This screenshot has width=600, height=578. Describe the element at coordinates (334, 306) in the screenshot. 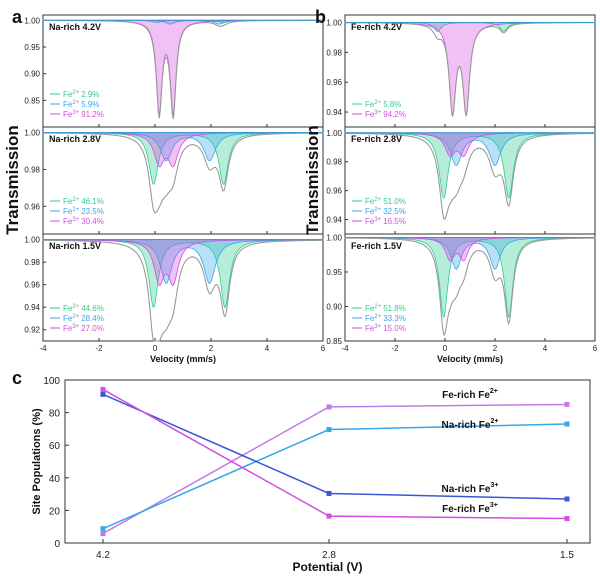

I see `y-tick-label: 0.90` at that location.